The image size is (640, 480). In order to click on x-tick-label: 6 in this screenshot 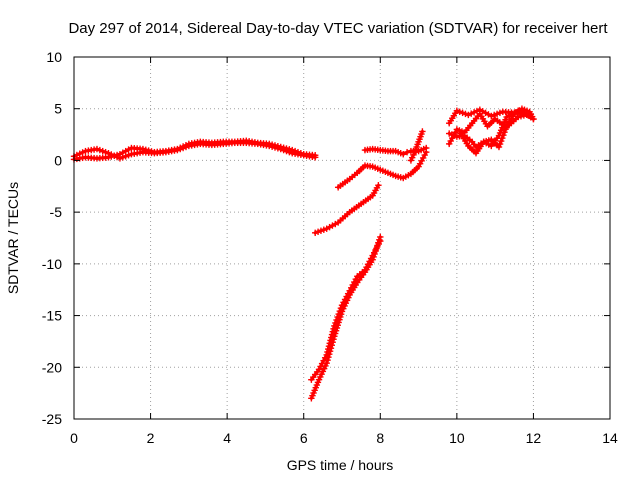, I will do `click(304, 438)`.